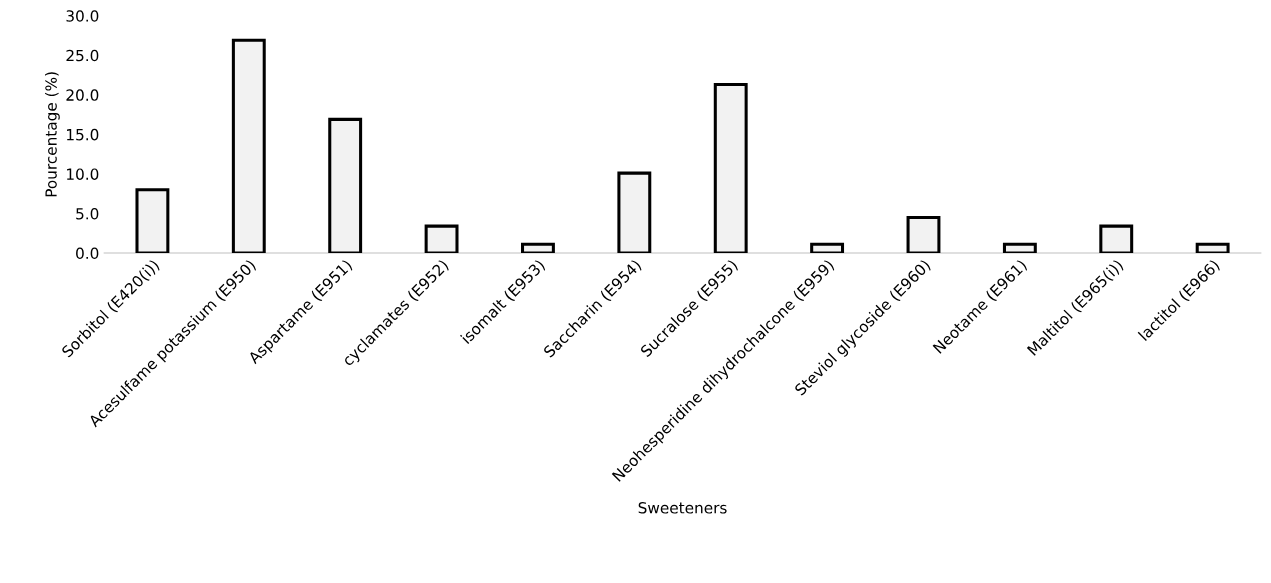 This screenshot has width=1271, height=583. Describe the element at coordinates (82, 16) in the screenshot. I see `y-tick-label: 30.0` at that location.